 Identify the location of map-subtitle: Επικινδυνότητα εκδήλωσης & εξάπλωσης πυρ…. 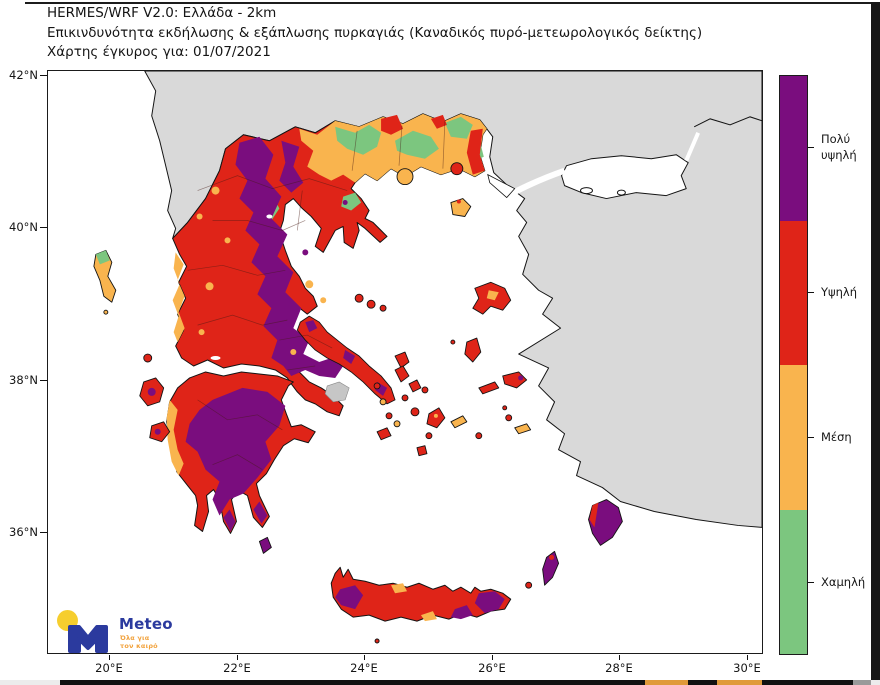
(375, 32).